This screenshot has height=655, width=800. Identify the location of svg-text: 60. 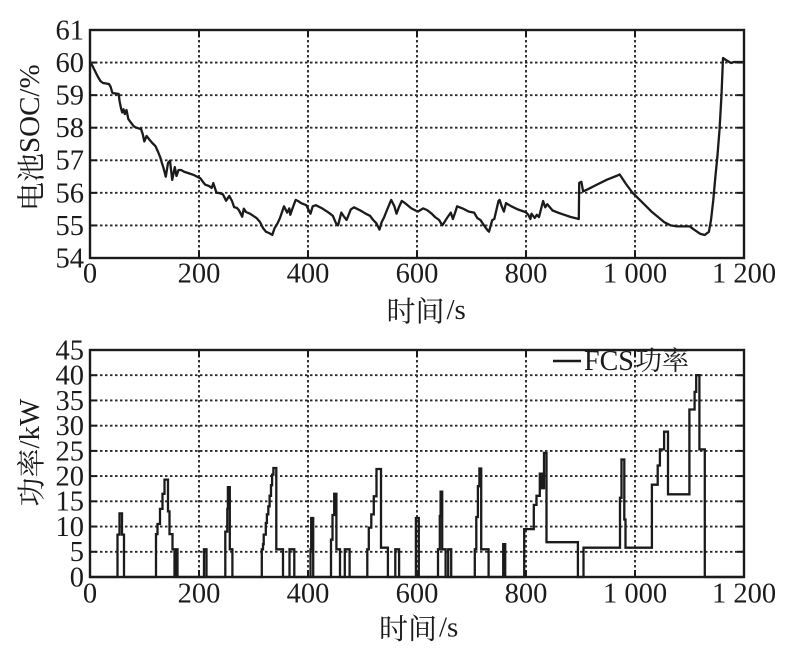
(70, 63).